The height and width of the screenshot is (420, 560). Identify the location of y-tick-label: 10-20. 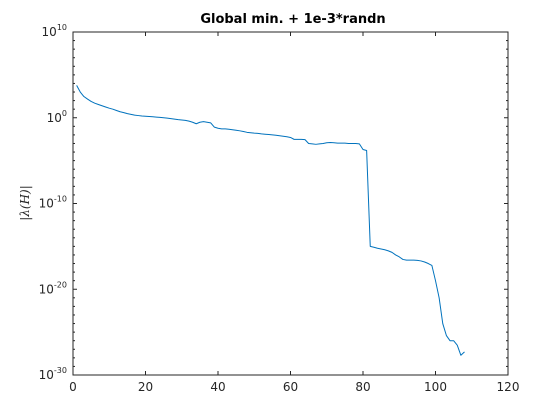
(53, 288).